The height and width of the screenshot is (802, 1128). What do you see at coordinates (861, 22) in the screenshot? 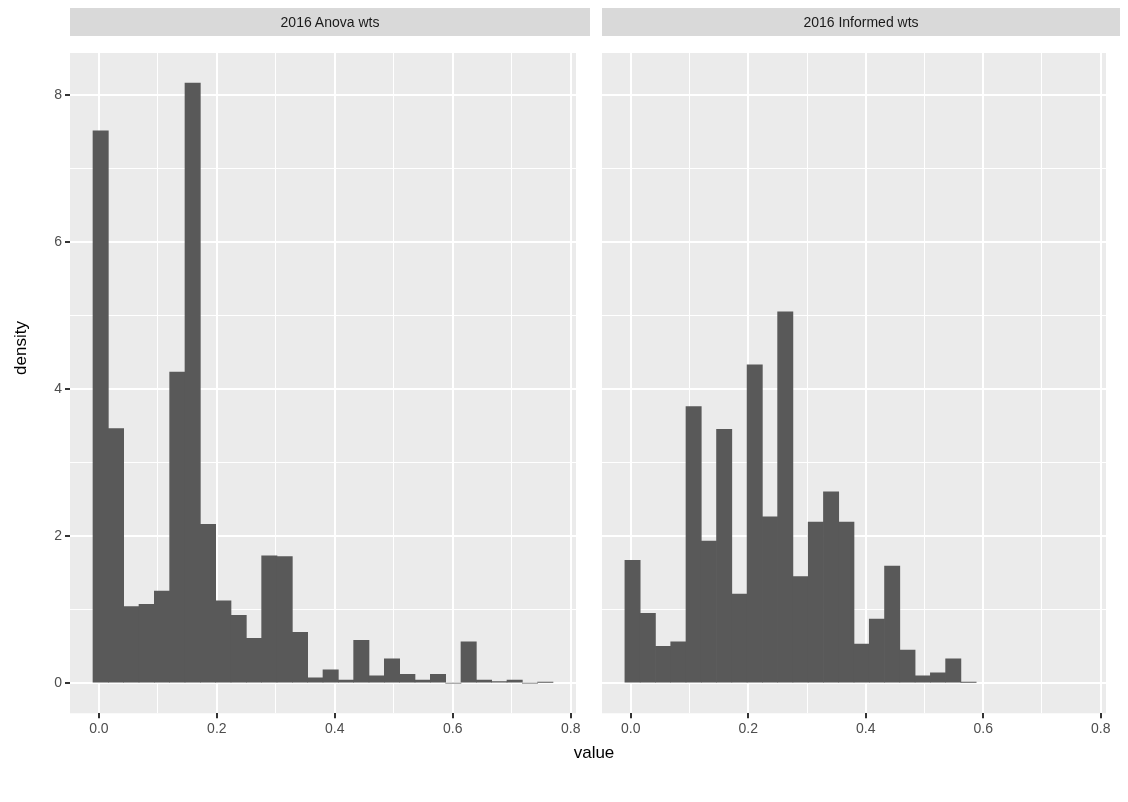
I see `chart-title: 2016 Informed wts` at bounding box center [861, 22].